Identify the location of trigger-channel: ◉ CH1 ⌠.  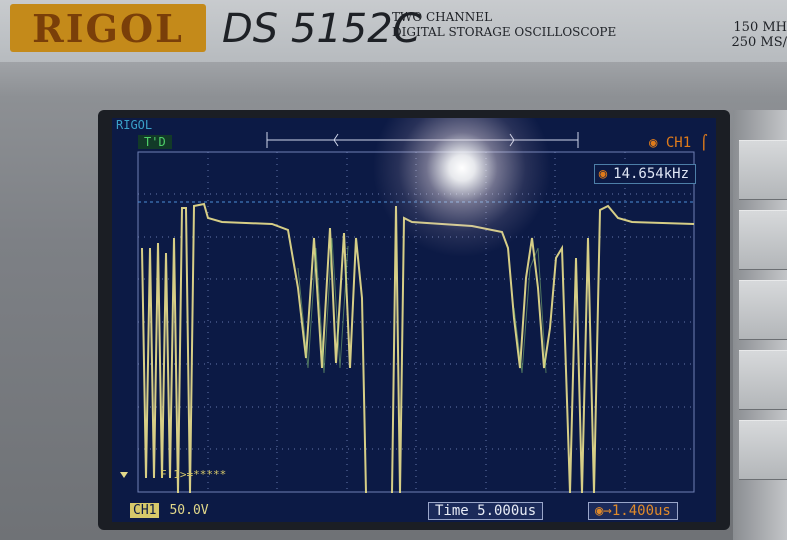
(678, 143).